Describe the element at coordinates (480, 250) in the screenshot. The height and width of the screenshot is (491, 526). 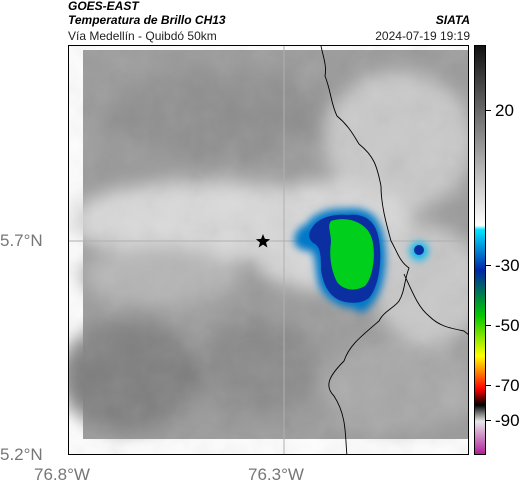
I see `temperature-colorbar` at that location.